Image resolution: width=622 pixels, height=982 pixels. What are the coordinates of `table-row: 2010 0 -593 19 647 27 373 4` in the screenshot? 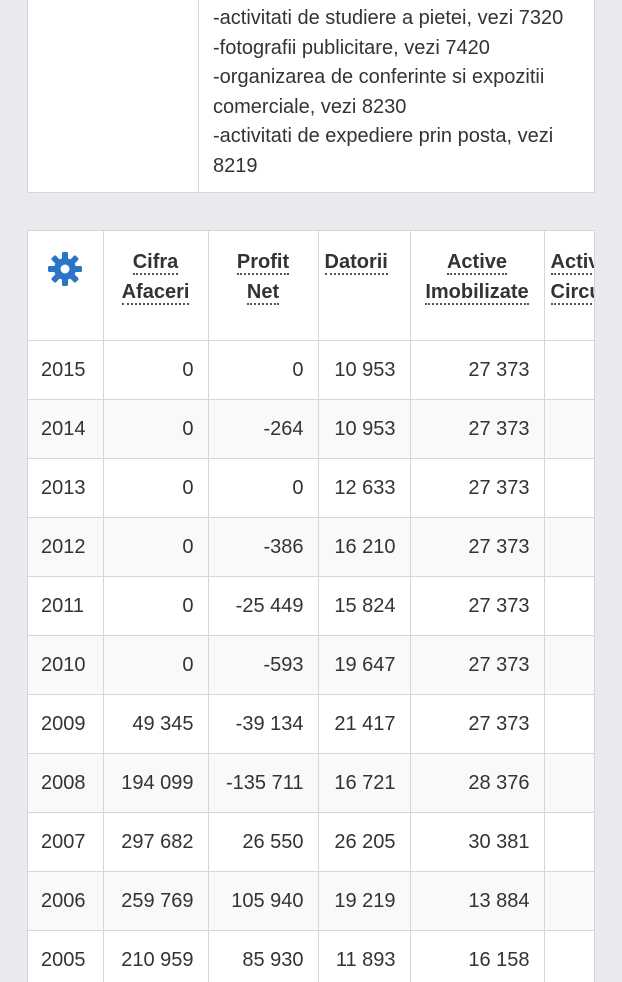 It's located at (311, 665).